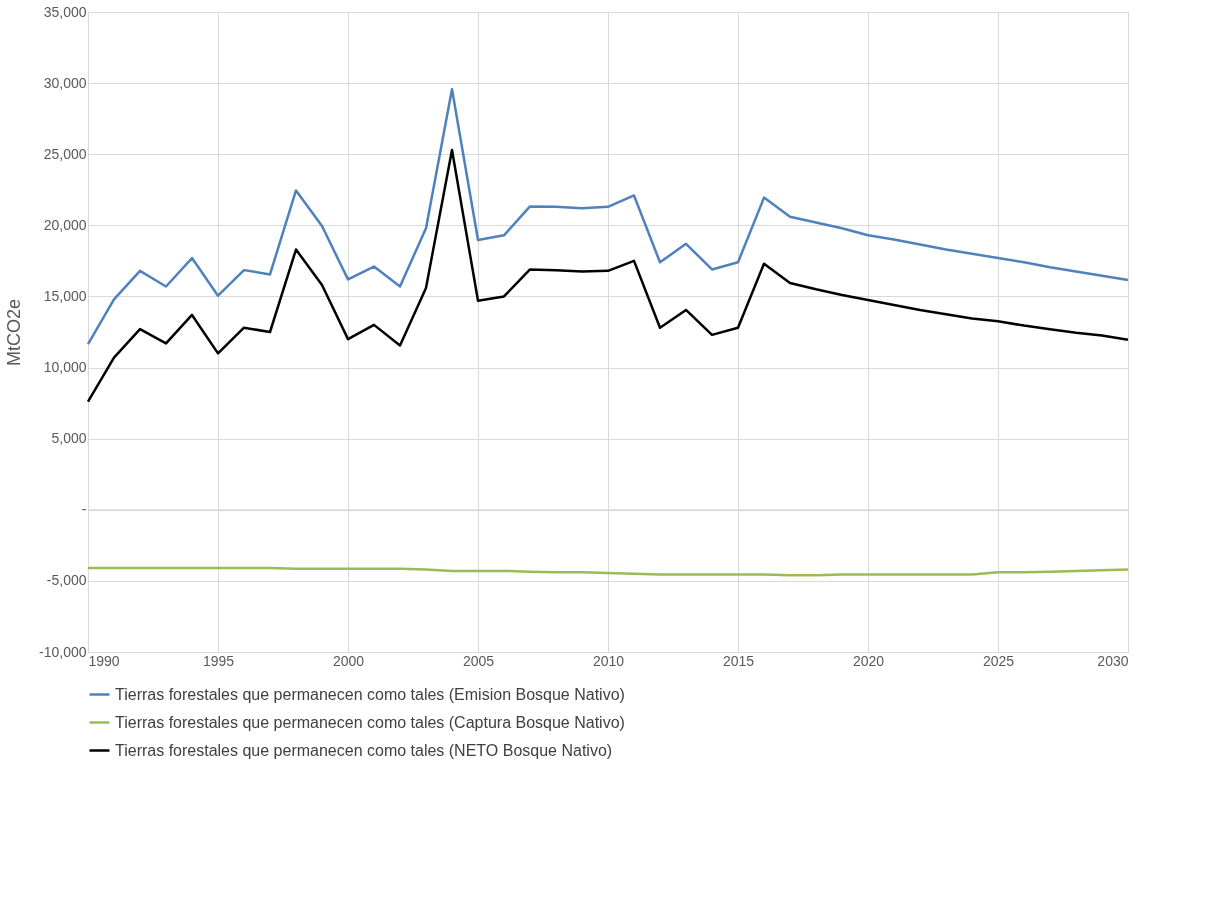 This screenshot has height=901, width=1213. I want to click on x-tick-label: 2010, so click(608, 660).